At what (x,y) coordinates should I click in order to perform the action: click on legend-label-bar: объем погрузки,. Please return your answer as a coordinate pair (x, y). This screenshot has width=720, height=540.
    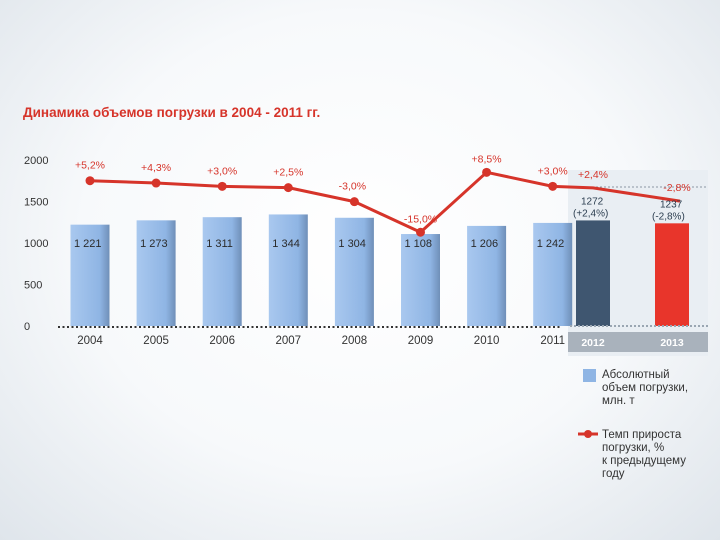
    Looking at the image, I should click on (645, 388).